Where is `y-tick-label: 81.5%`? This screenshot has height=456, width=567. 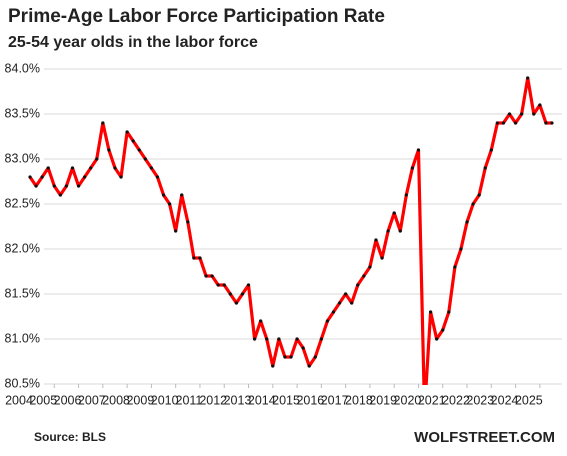 y-tick-label: 81.5% is located at coordinates (22, 293).